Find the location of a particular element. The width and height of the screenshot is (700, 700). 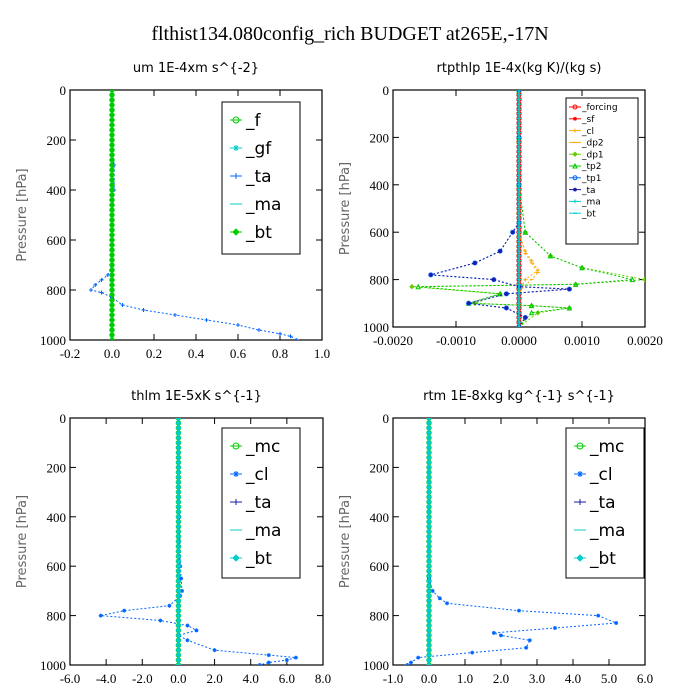

x-tick-label: 6.0 is located at coordinates (645, 678).